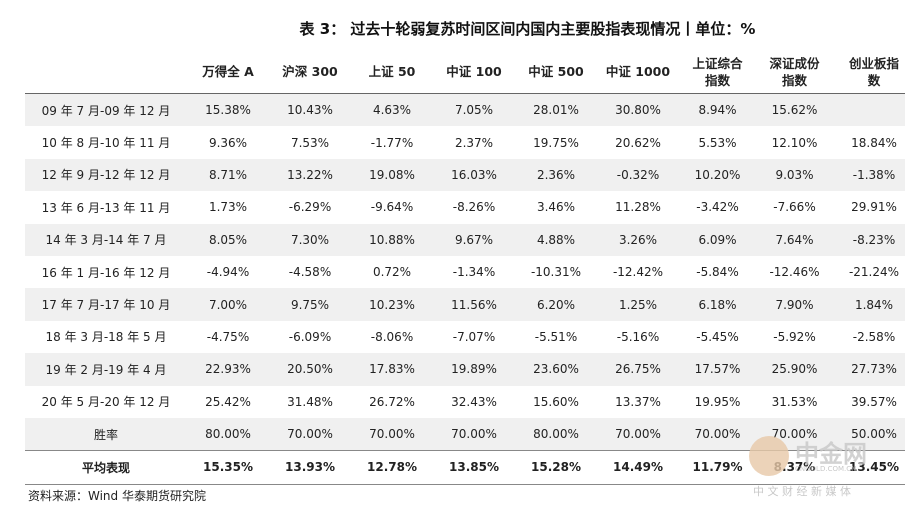 The width and height of the screenshot is (905, 508). I want to click on cell: -7.07%, so click(474, 336).